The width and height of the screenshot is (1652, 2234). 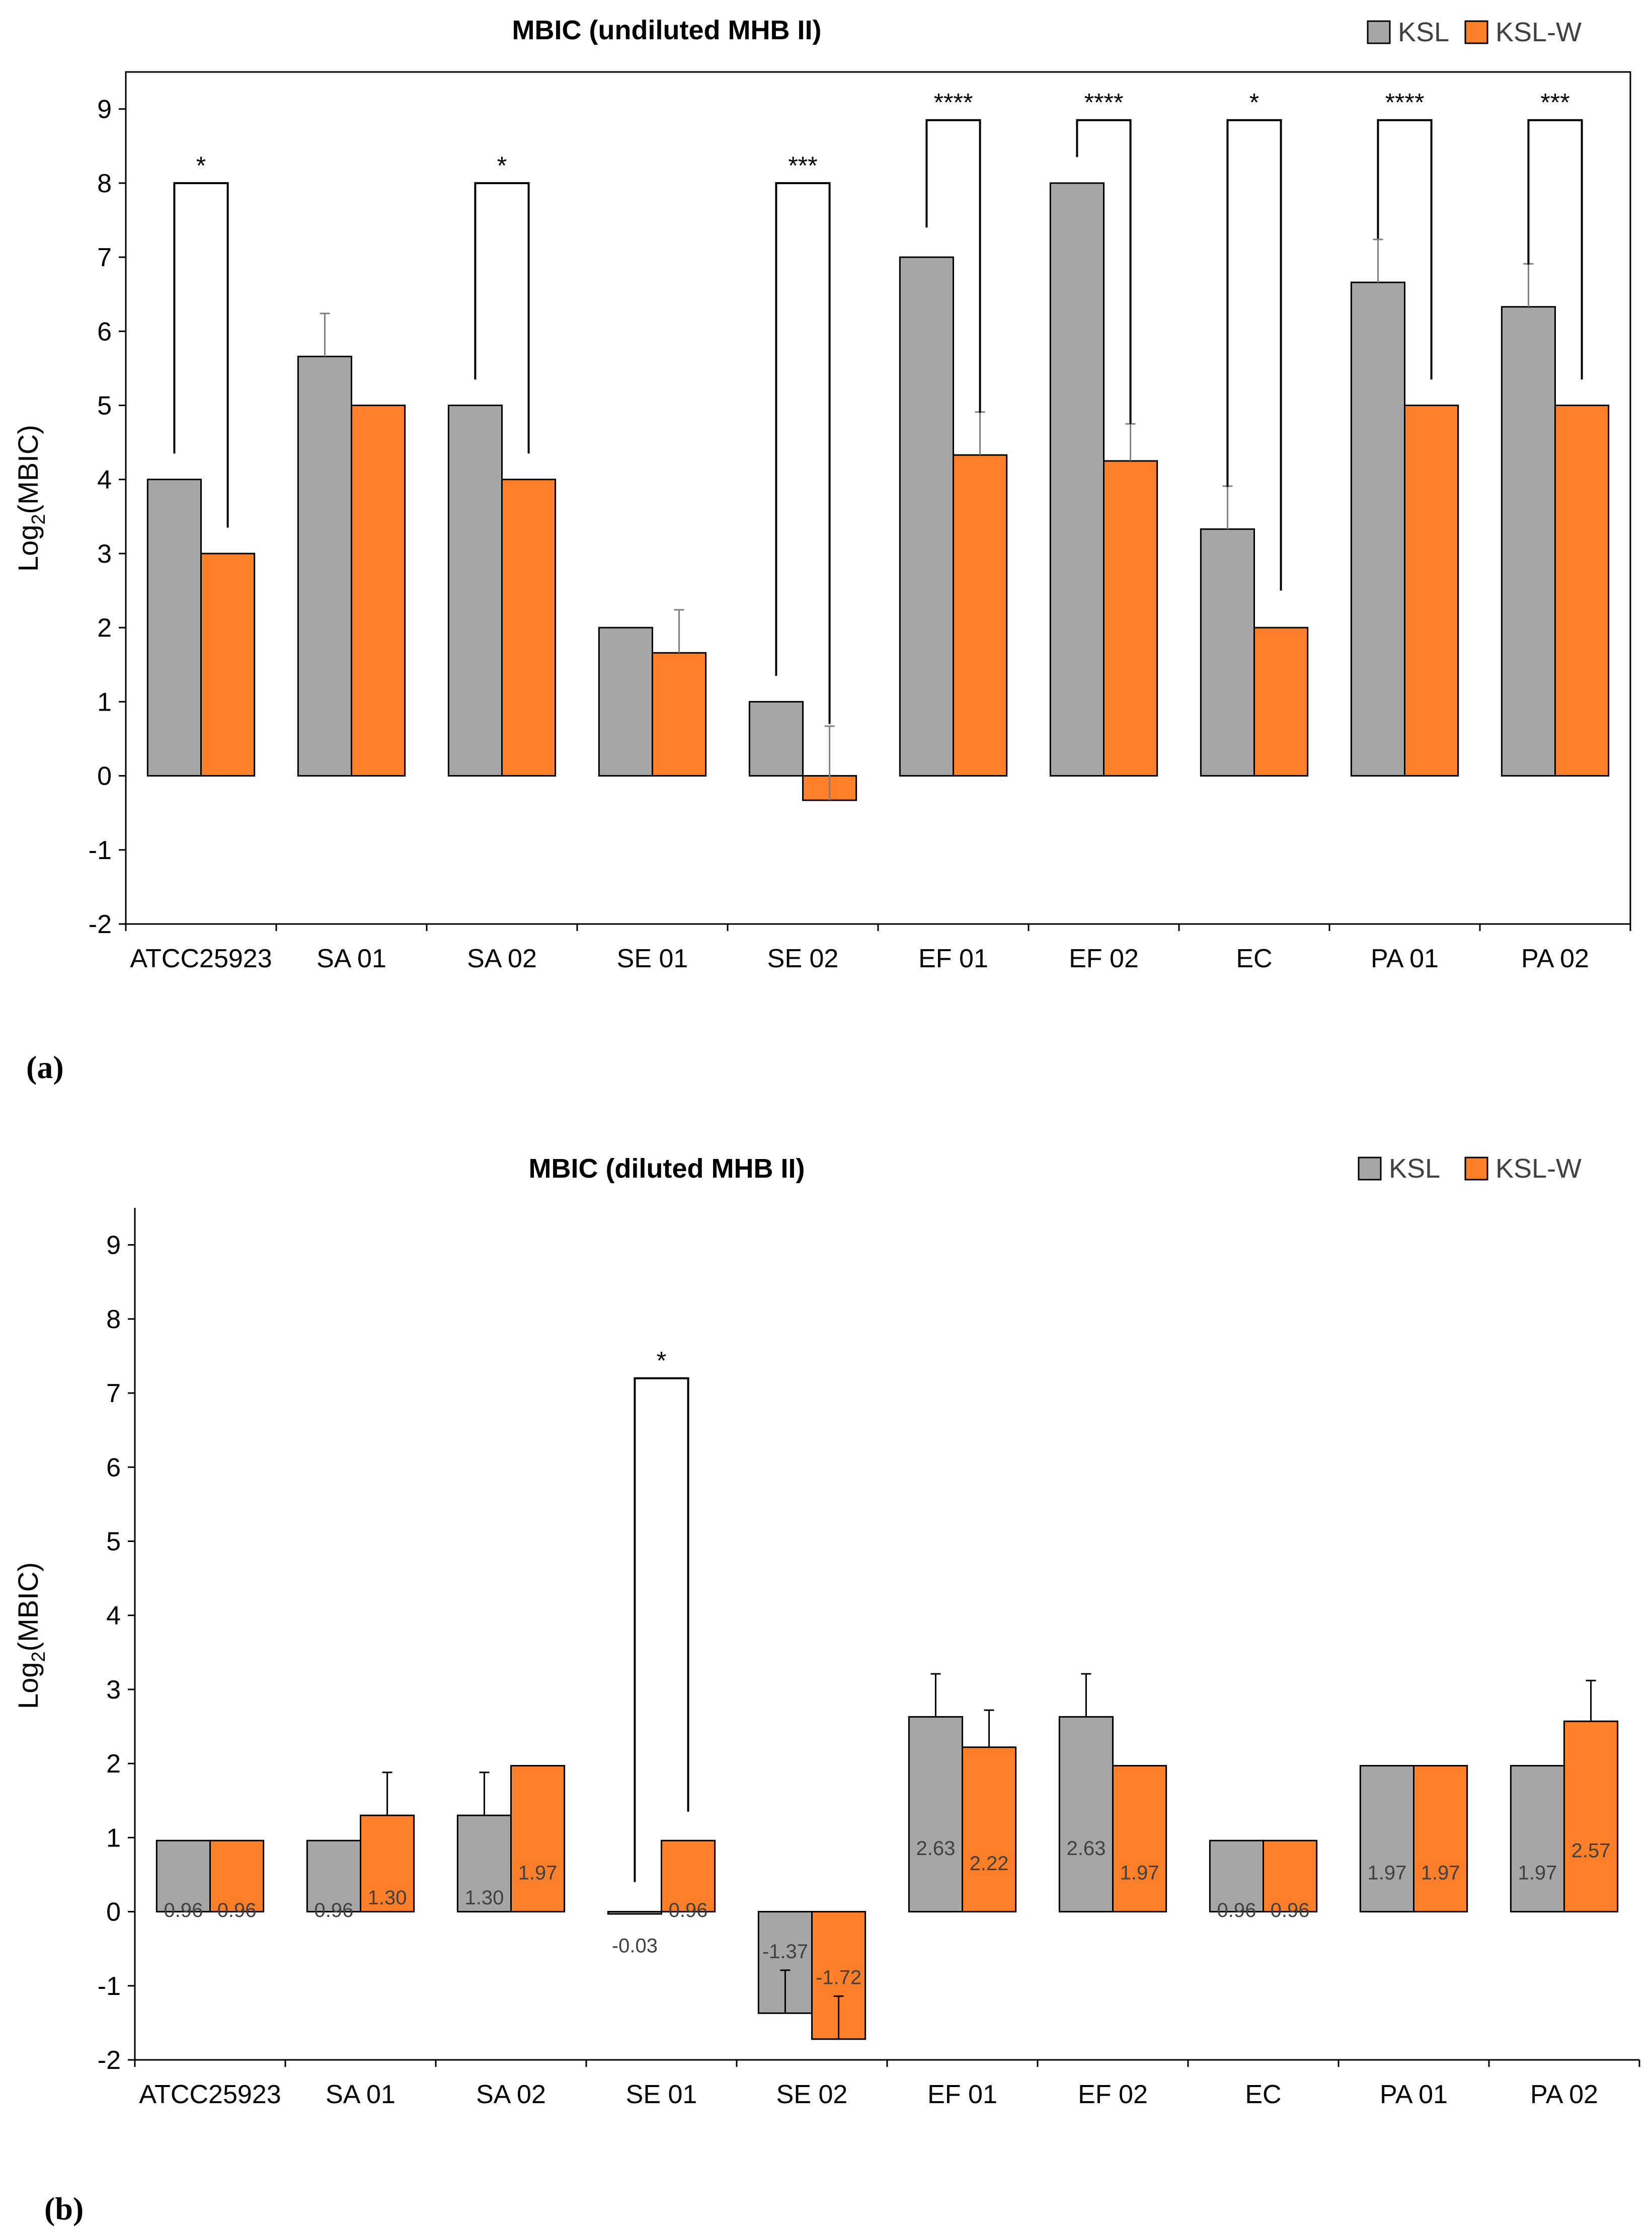 I want to click on x-tick-label-a-4: SE 02, so click(x=803, y=958).